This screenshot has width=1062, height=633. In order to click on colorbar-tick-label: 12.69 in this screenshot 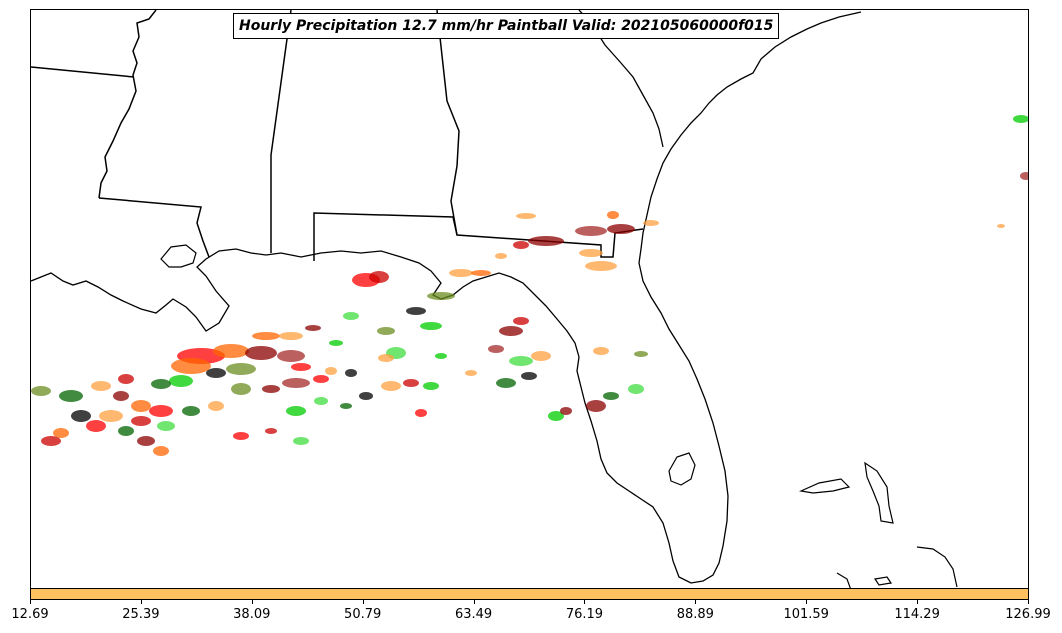, I will do `click(30, 614)`.